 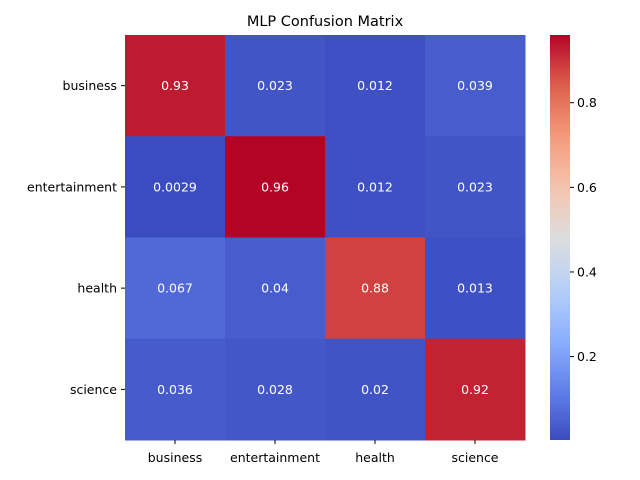 What do you see at coordinates (72, 186) in the screenshot?
I see `y-tick-label: entertainment` at bounding box center [72, 186].